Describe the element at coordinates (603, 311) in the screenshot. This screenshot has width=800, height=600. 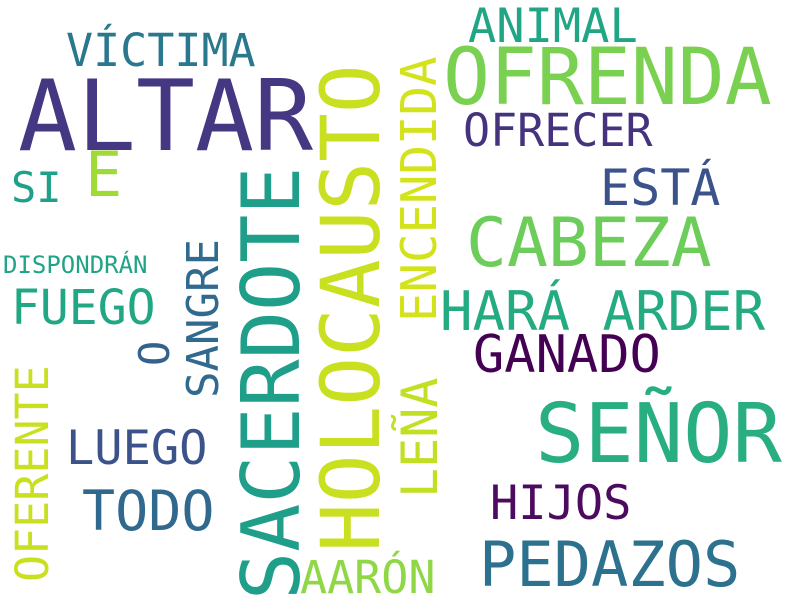
I see `word-hara-arder: HARÁ ARDER` at that location.